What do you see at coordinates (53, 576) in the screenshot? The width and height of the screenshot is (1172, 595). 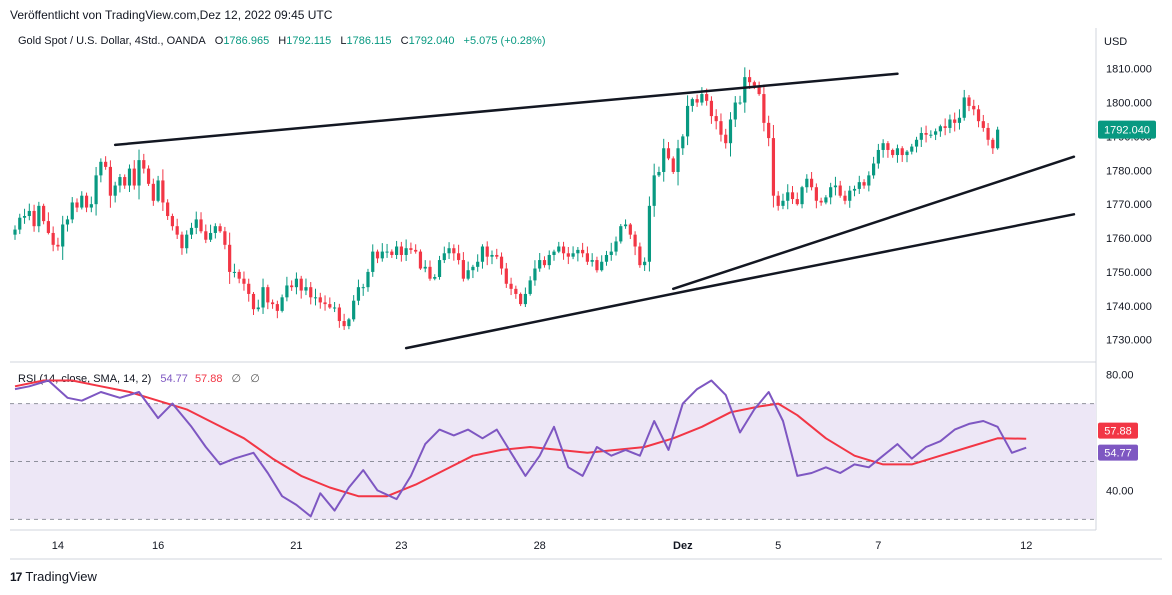 I see `tradingview-brand: 17 TradingView` at bounding box center [53, 576].